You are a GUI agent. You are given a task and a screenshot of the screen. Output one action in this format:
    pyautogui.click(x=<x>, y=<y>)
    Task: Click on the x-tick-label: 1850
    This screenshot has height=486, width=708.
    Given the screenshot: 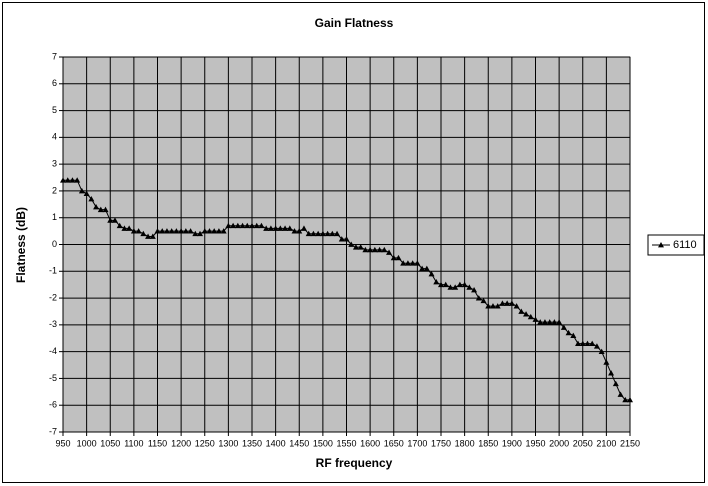 What is the action you would take?
    pyautogui.click(x=488, y=443)
    